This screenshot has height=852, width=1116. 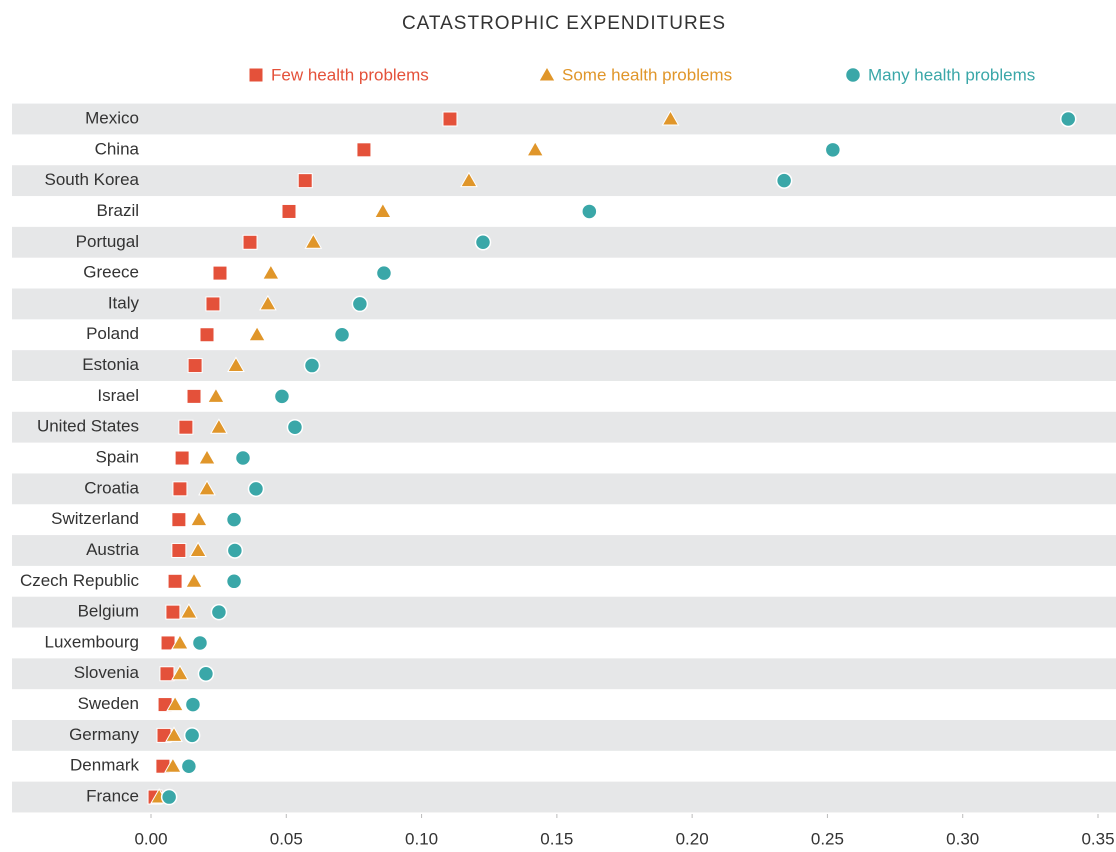 What do you see at coordinates (117, 457) in the screenshot?
I see `y-tick-label: Spain` at bounding box center [117, 457].